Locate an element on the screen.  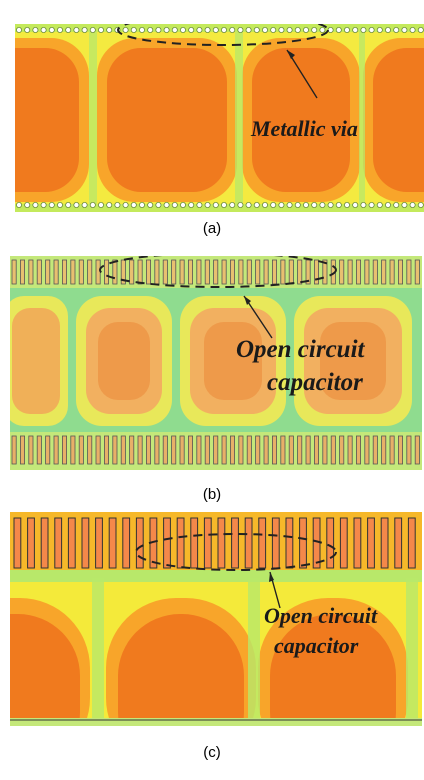
via-row-bottom is located at coordinates (220, 204).